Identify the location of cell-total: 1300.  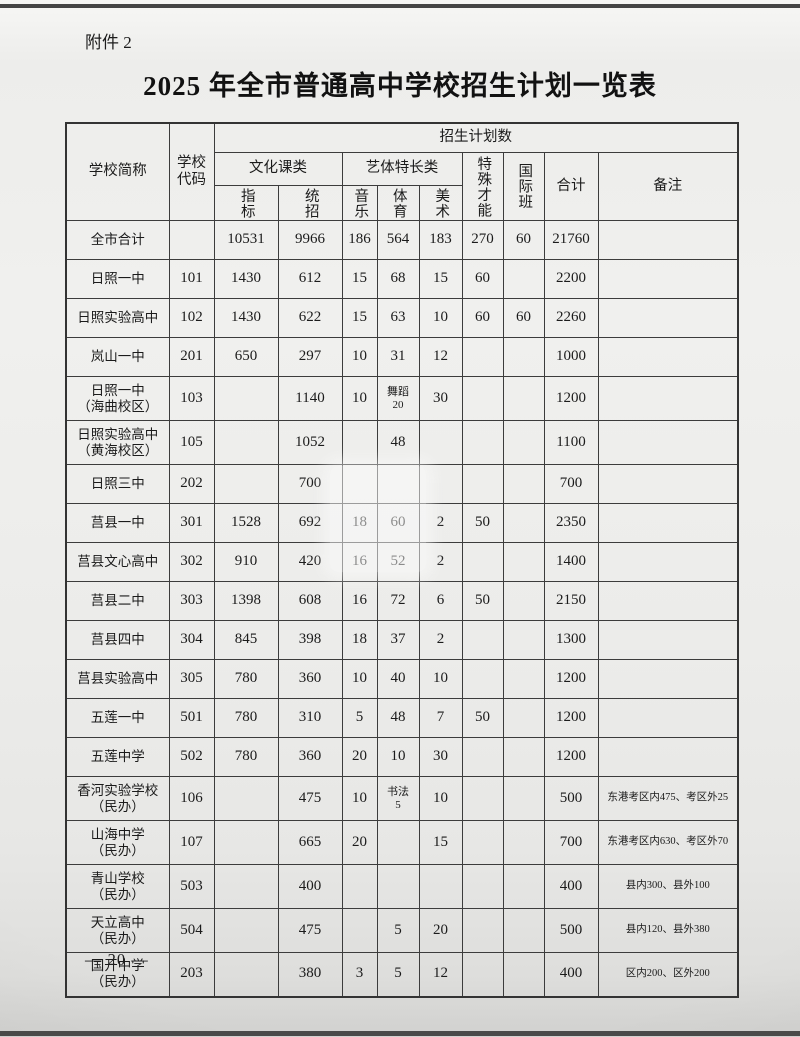
(571, 640).